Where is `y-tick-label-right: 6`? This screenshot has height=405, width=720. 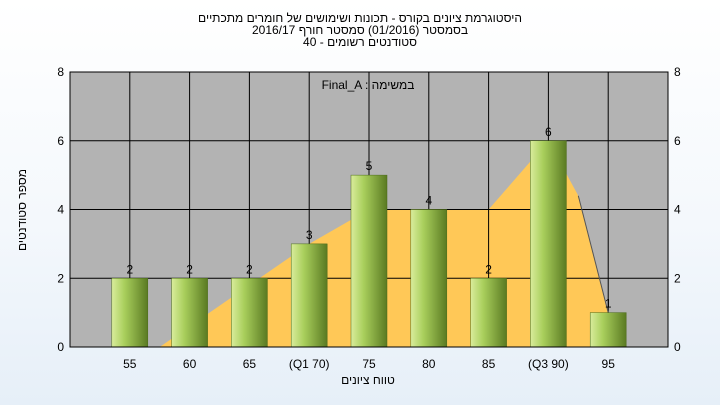
y-tick-label-right: 6 is located at coordinates (677, 141).